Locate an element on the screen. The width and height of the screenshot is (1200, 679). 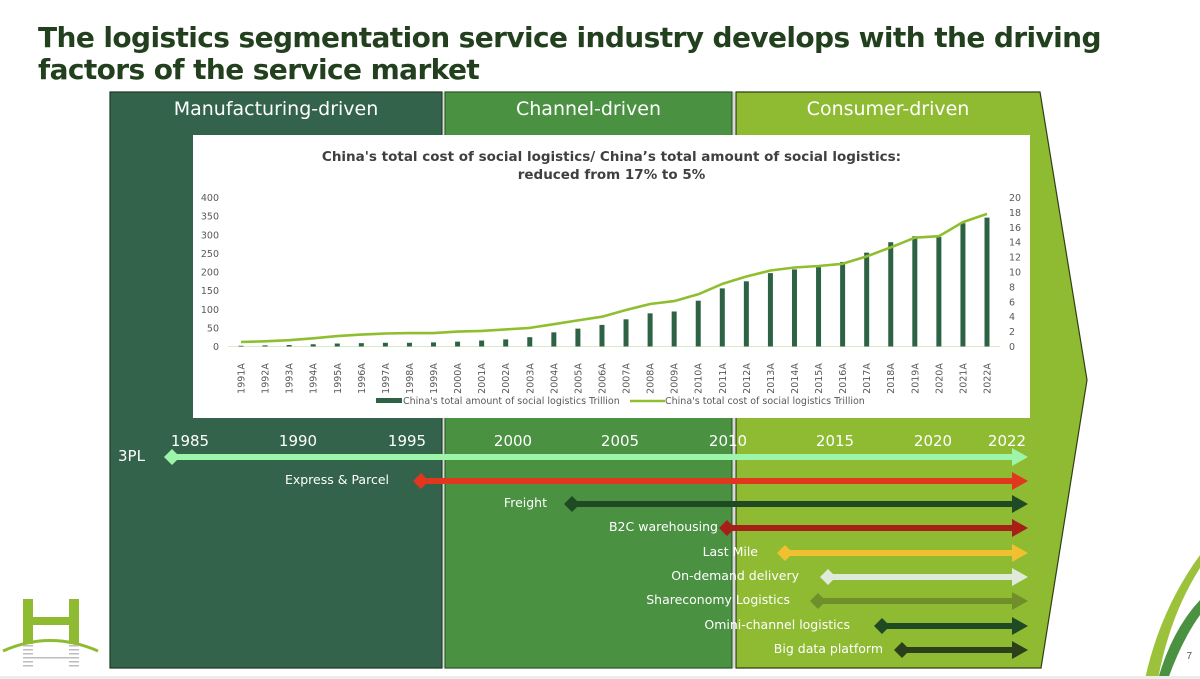
service-label: 3PL is located at coordinates (131, 456).